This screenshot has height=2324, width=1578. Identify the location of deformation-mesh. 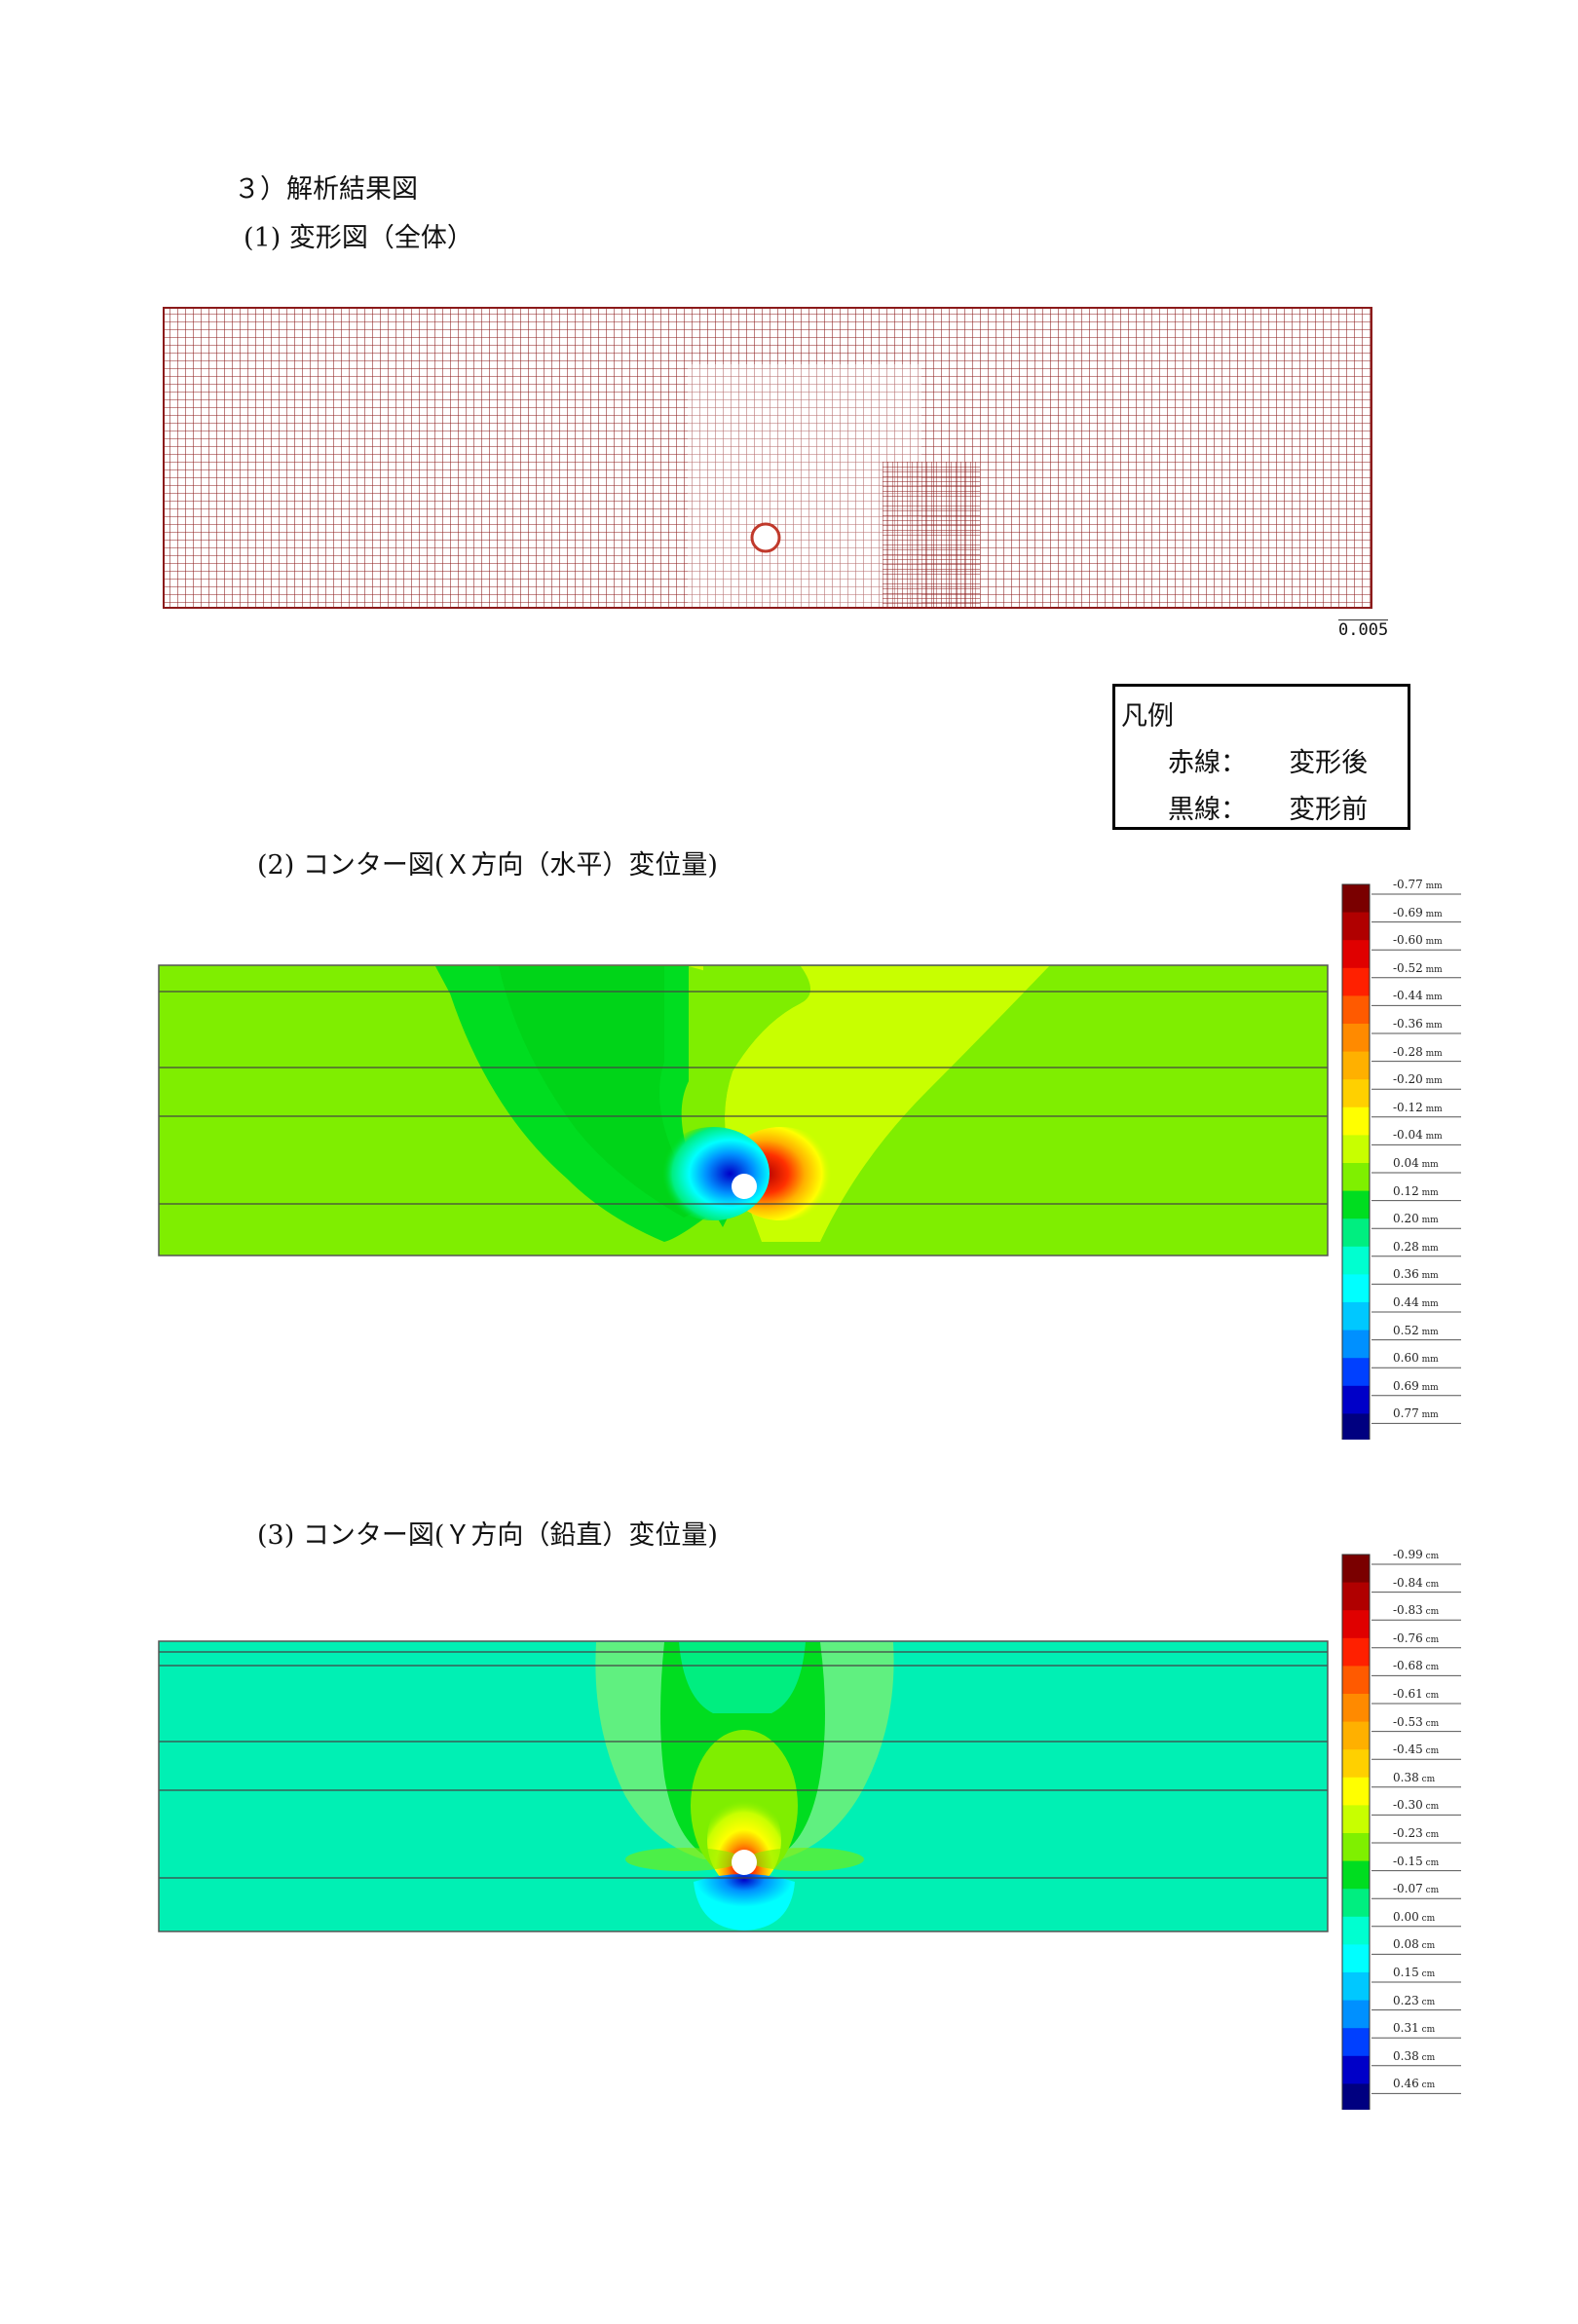
(767, 458).